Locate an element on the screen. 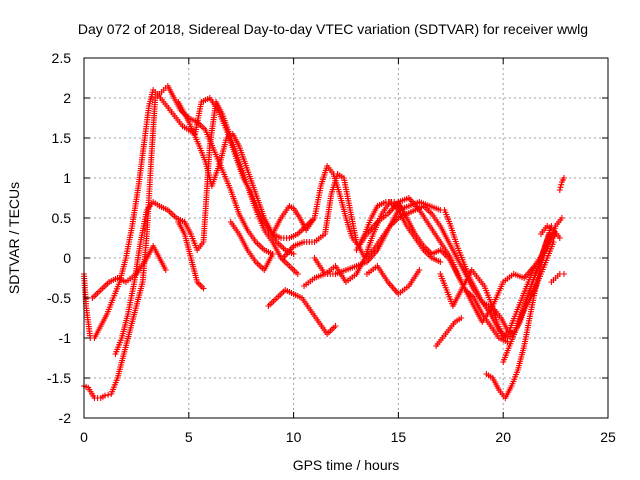 The height and width of the screenshot is (480, 640). y-tick-labels: -2 -1.5 -1 -0.5 0 0.5 1 1.5 2 2.5 is located at coordinates (59, 238).